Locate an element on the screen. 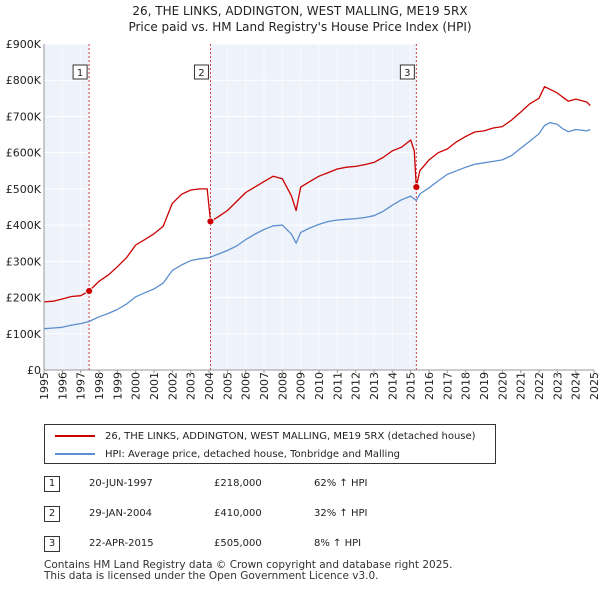 The width and height of the screenshot is (600, 590). x-tick-label: 2005 is located at coordinates (227, 386).